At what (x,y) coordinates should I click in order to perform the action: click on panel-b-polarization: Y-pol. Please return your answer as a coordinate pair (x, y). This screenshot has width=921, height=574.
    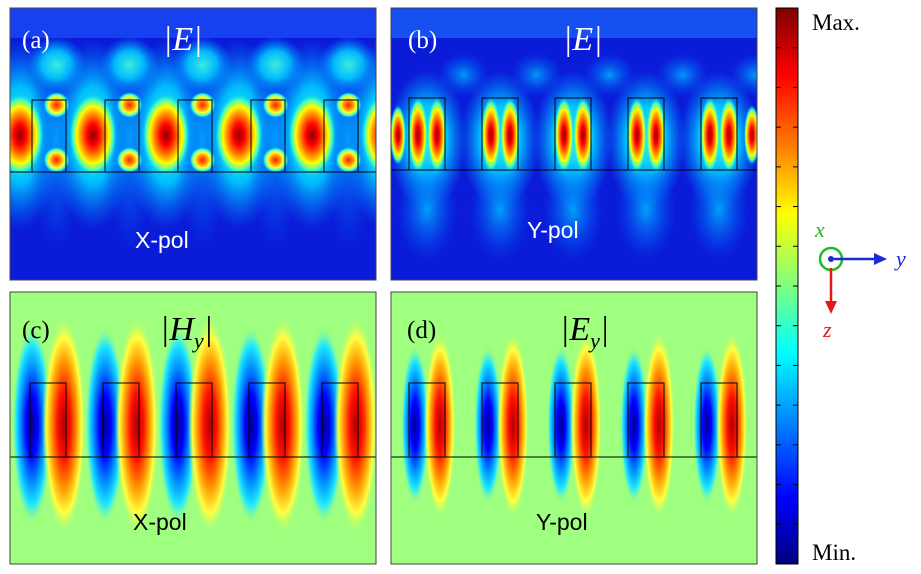
    Looking at the image, I should click on (553, 230).